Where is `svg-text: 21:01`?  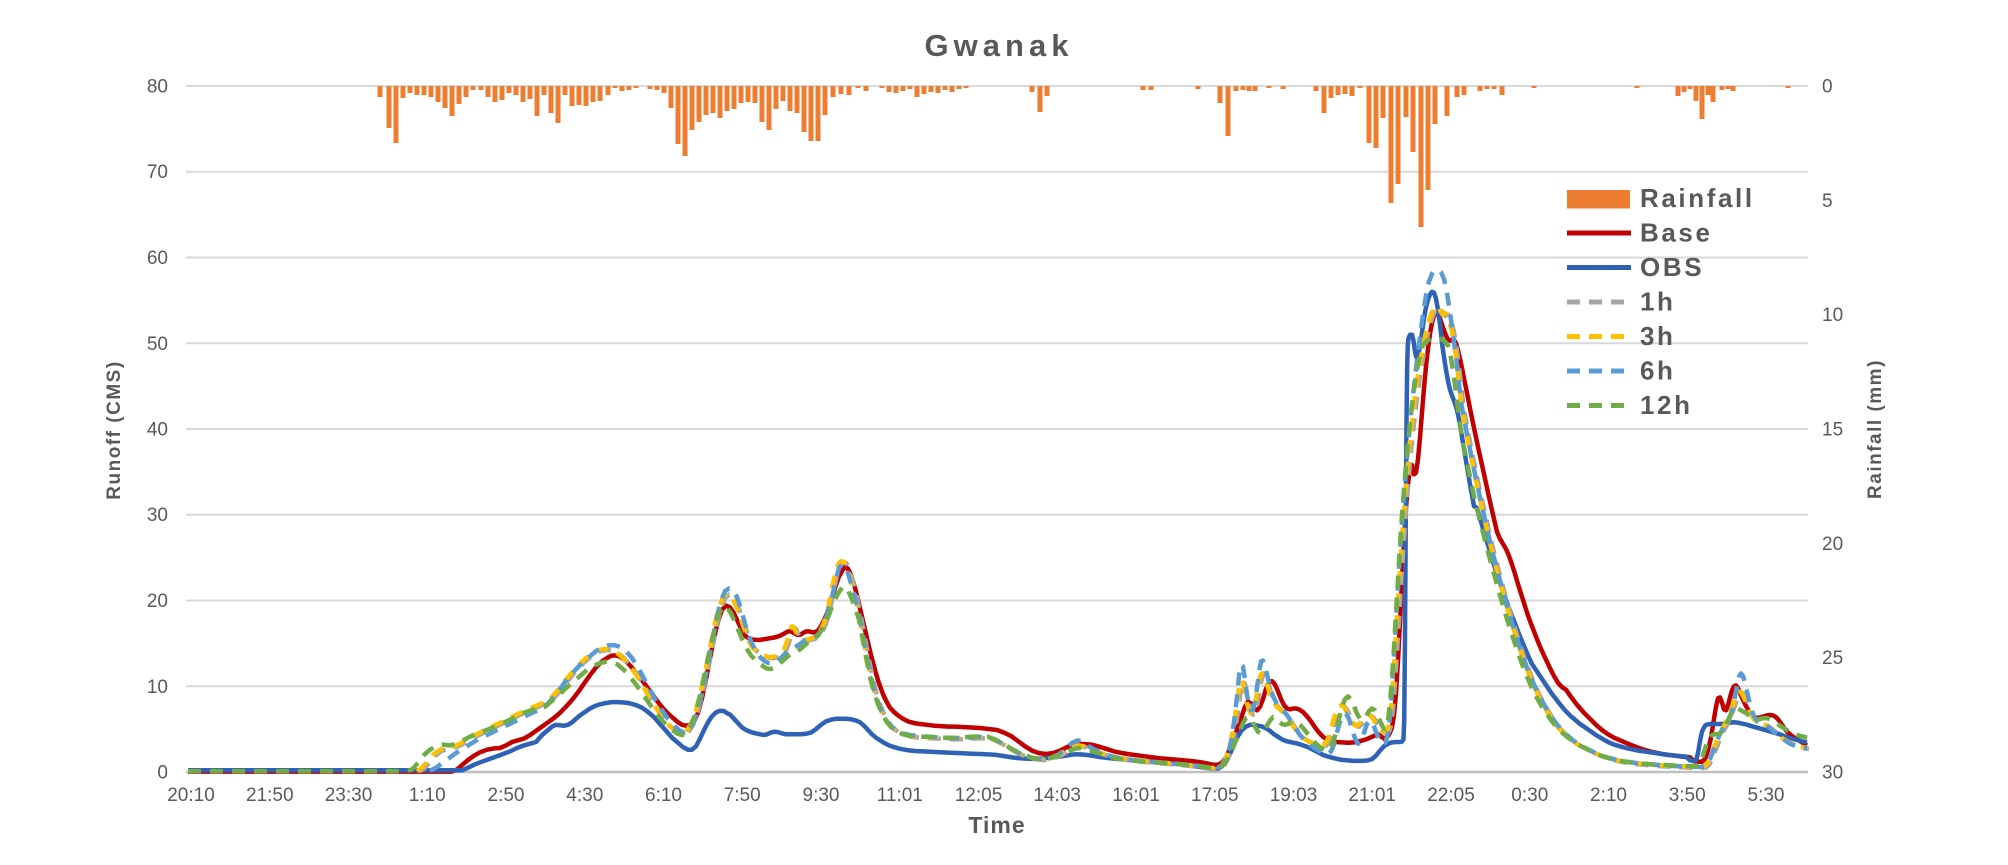 svg-text: 21:01 is located at coordinates (1372, 795).